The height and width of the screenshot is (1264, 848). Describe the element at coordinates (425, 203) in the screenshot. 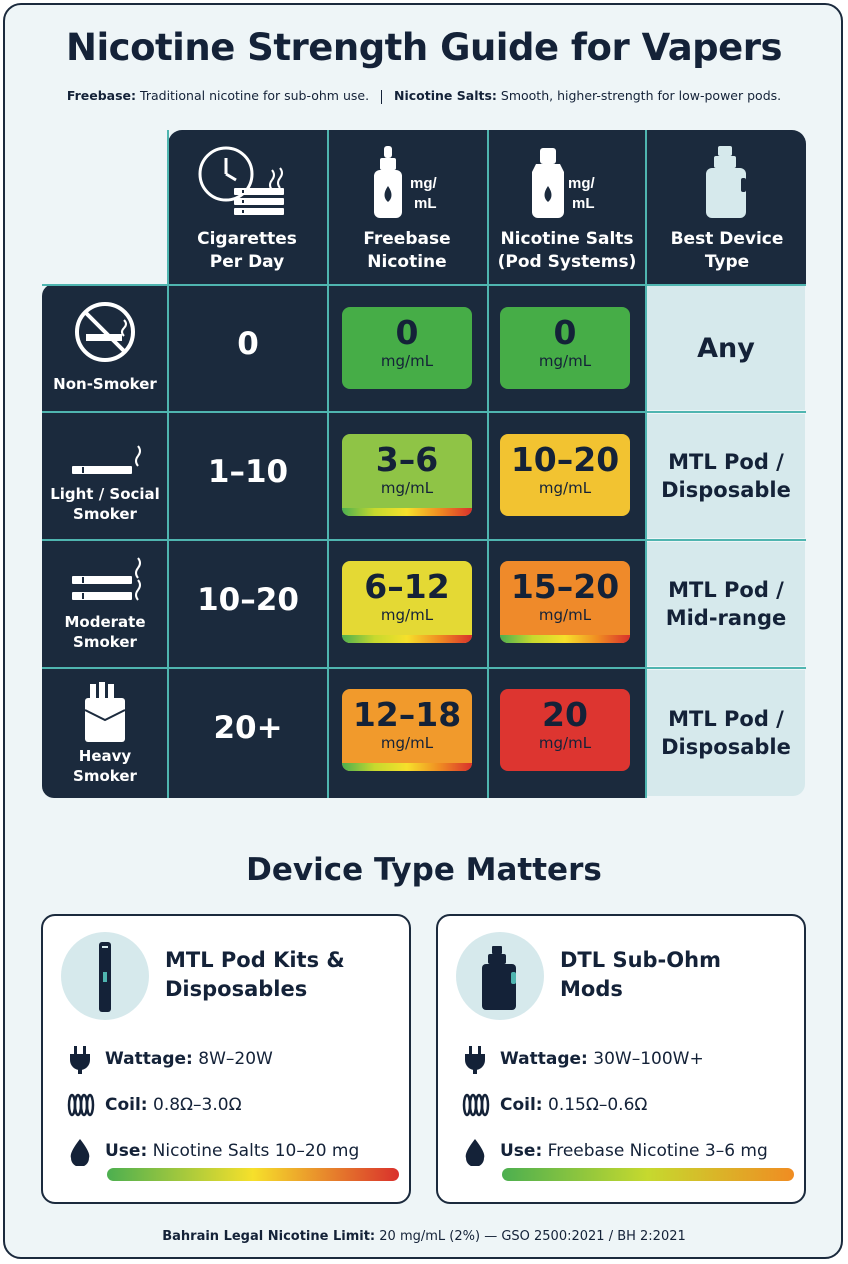

I see `freebase-icon-unit: mL` at that location.